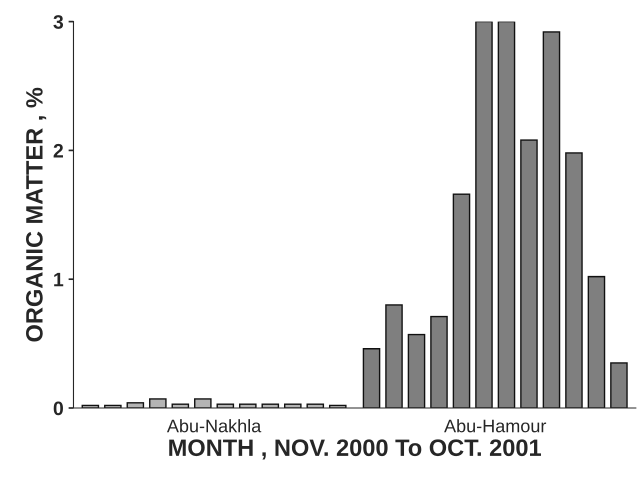 Image resolution: width=639 pixels, height=480 pixels. What do you see at coordinates (214, 425) in the screenshot?
I see `x-tick-label: Abu-Nakhla` at bounding box center [214, 425].